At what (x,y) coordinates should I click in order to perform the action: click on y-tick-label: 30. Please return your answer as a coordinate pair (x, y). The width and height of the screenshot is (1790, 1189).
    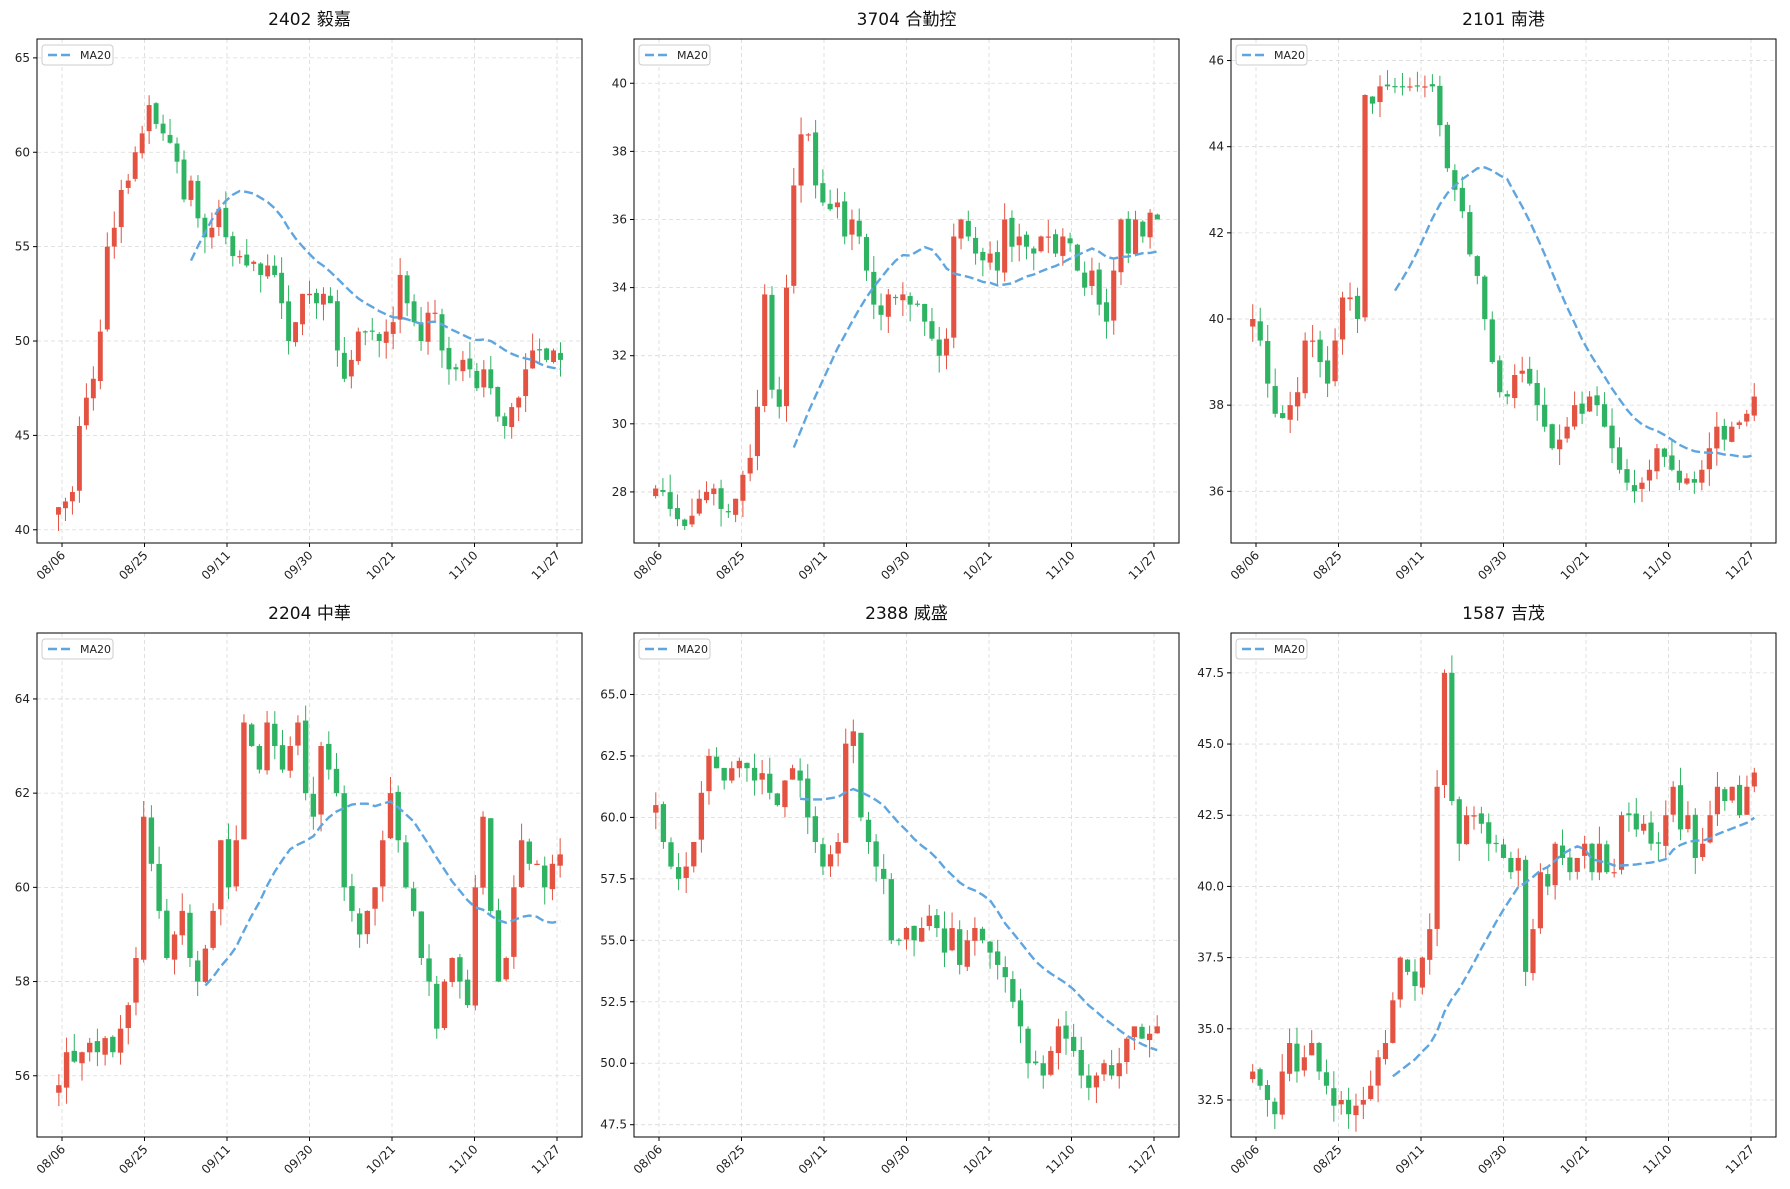
    Looking at the image, I should click on (619, 424).